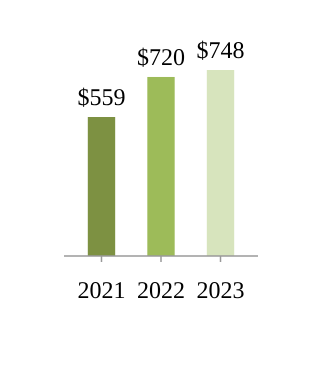 The image size is (320, 368). What do you see at coordinates (101, 97) in the screenshot?
I see `data-label: $559` at bounding box center [101, 97].